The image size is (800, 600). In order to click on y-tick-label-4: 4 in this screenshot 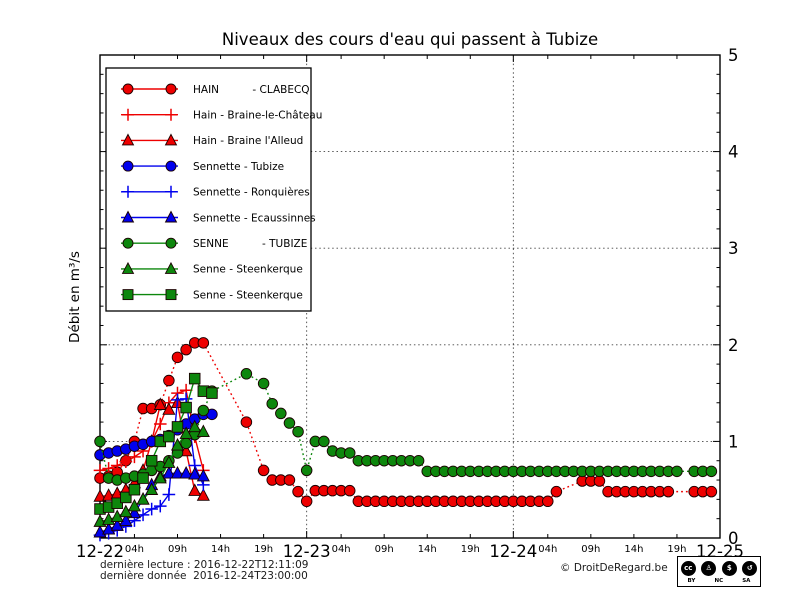, I will do `click(733, 152)`.